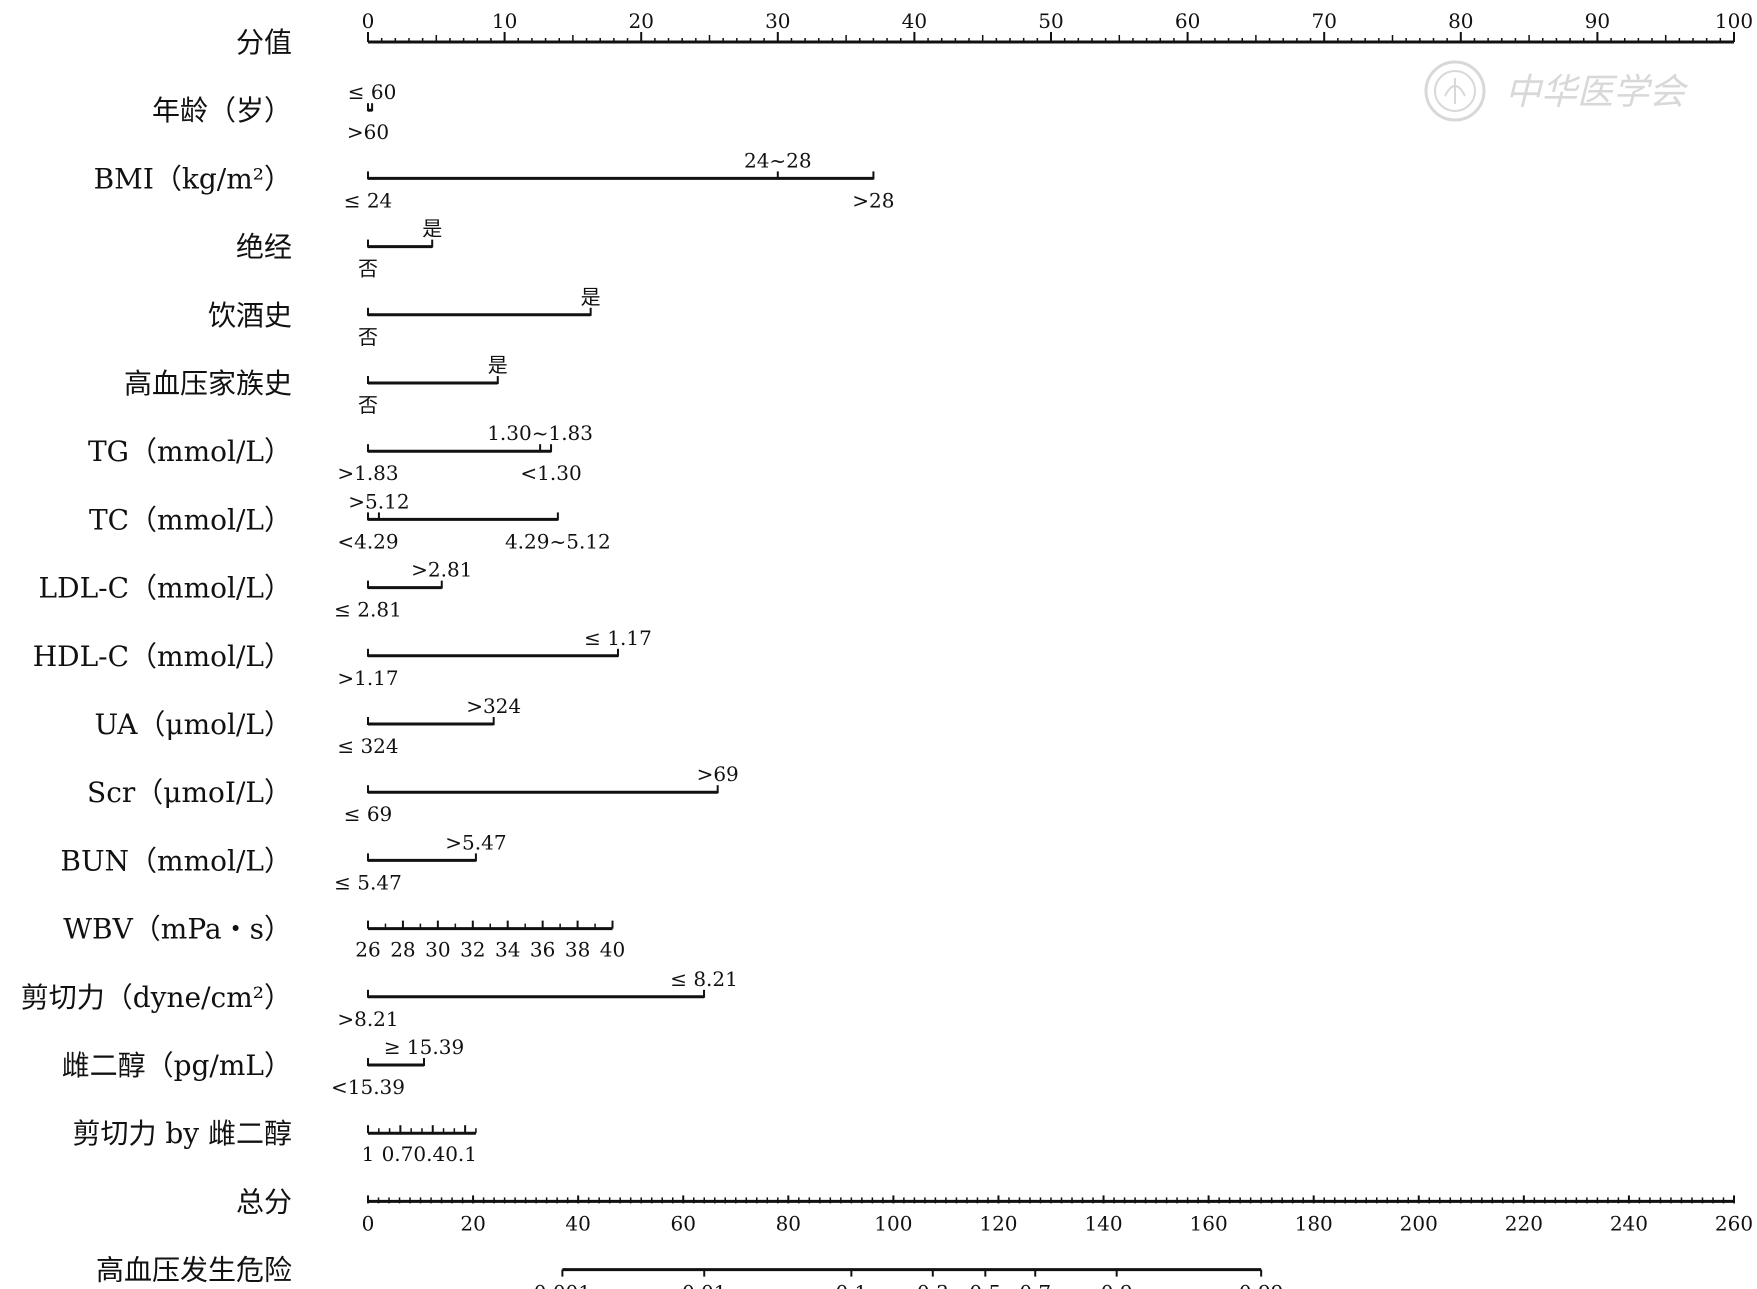  I want to click on level-label: ≤ 324, so click(367, 746).